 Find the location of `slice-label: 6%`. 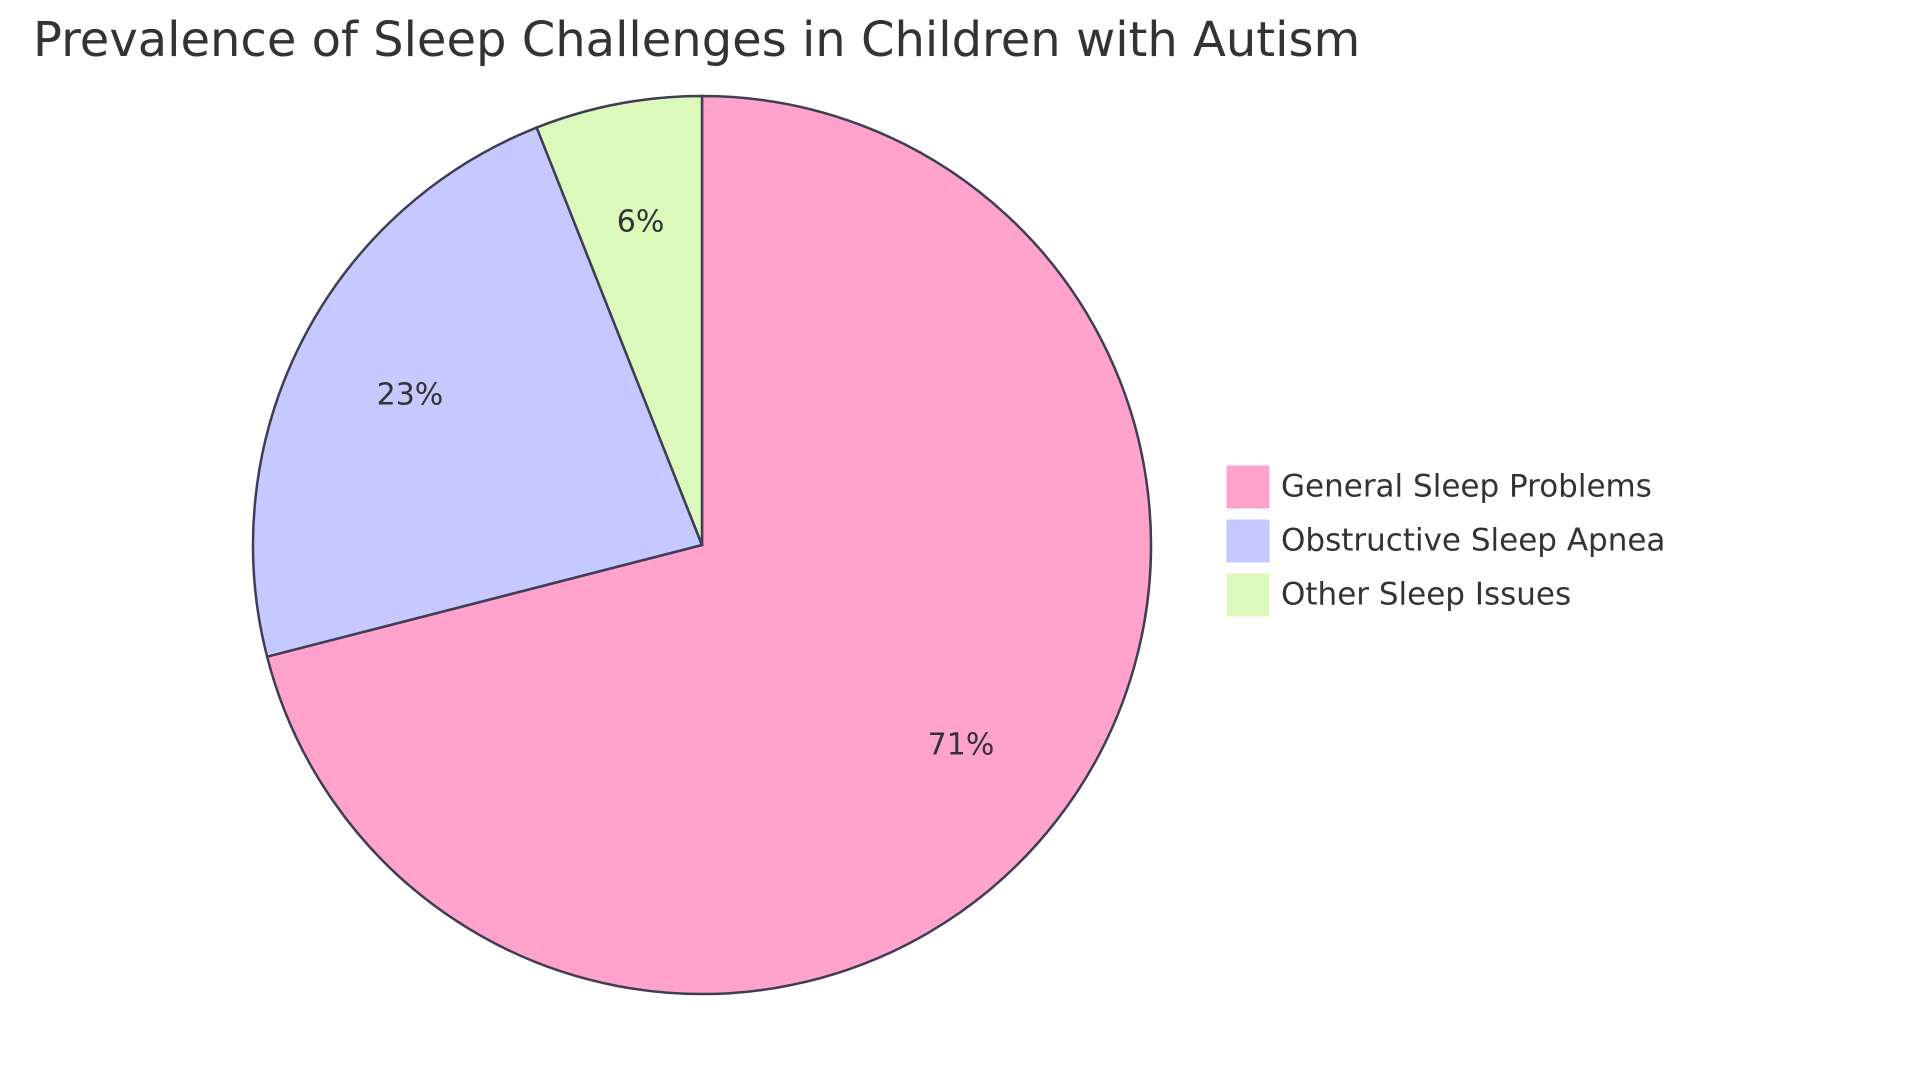

slice-label: 6% is located at coordinates (641, 222).